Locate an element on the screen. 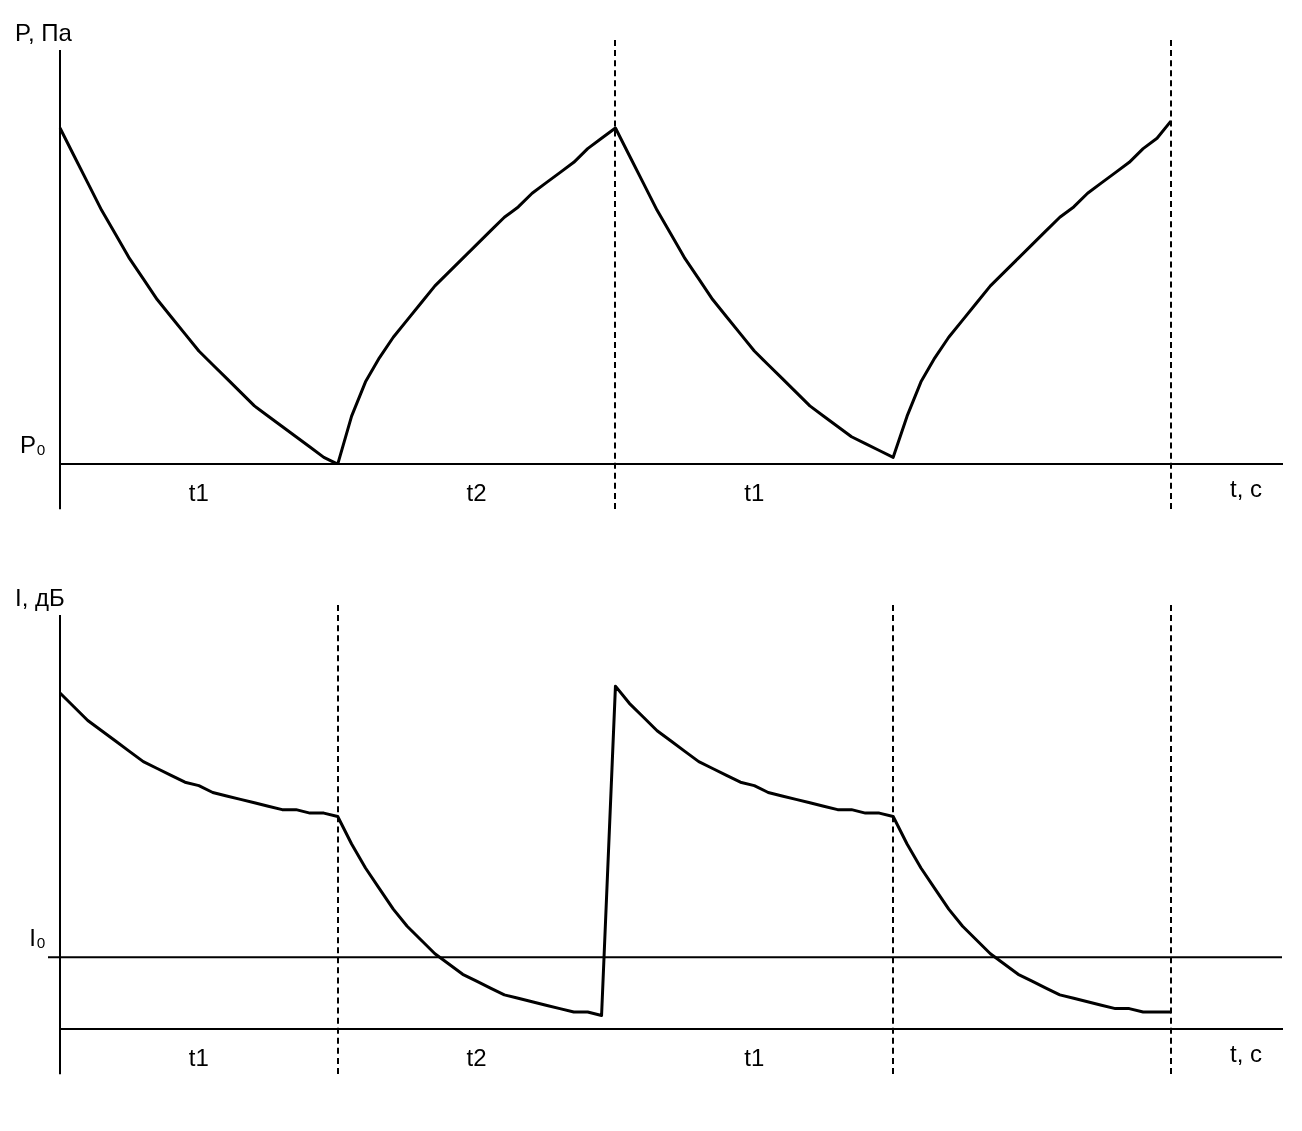  text: P₀ is located at coordinates (33, 444).